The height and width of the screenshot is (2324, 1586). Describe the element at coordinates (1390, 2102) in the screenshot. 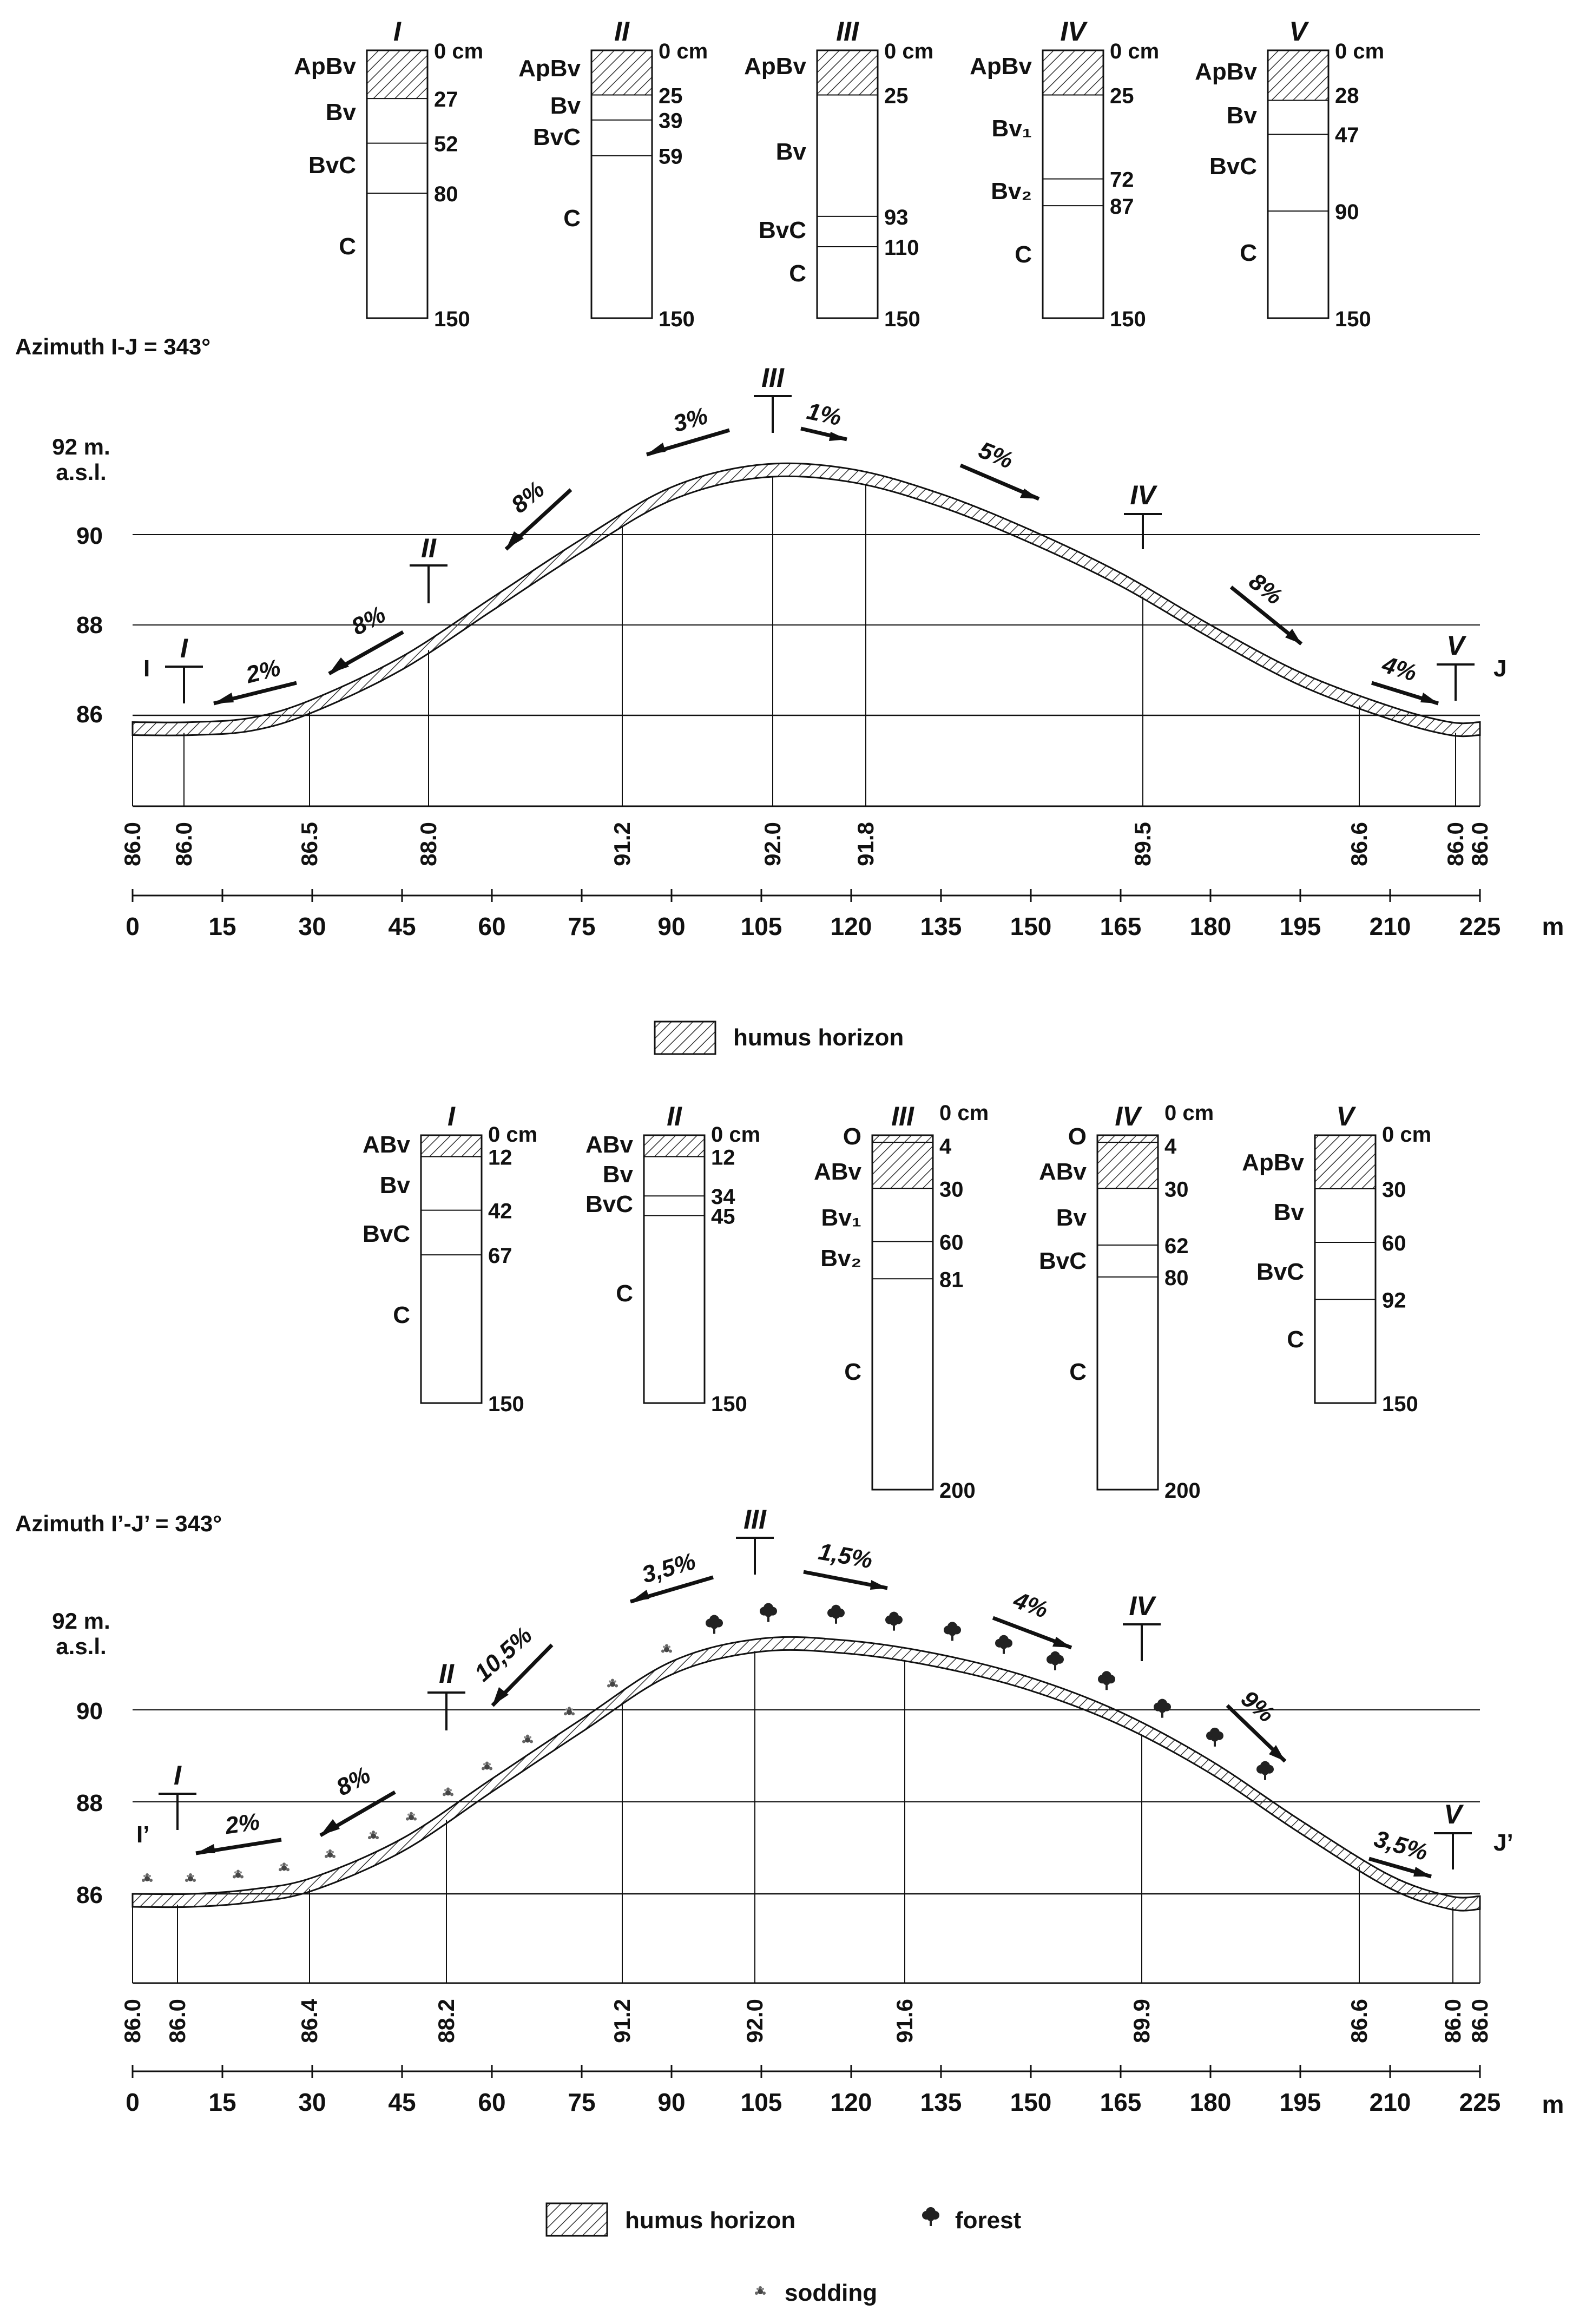

I see `lower-distance-tick-label: 210` at that location.